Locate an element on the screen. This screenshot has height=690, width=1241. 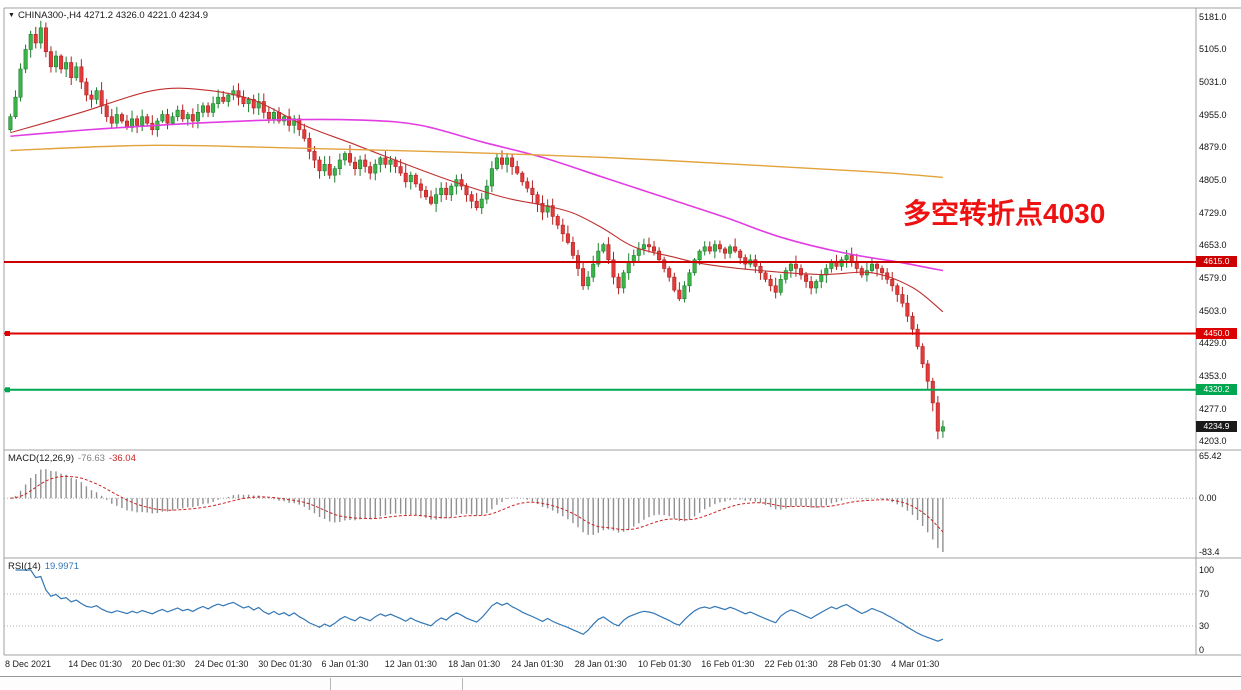
ohlc-values: 4271.2 4326.0 4221.0 4234.9 is located at coordinates (146, 15).